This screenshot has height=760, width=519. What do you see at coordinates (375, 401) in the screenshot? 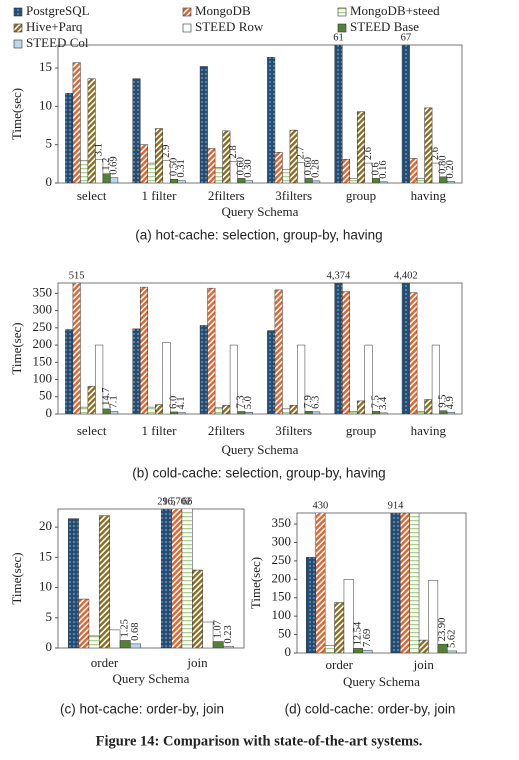
I see `value-label: 7.5` at bounding box center [375, 401].